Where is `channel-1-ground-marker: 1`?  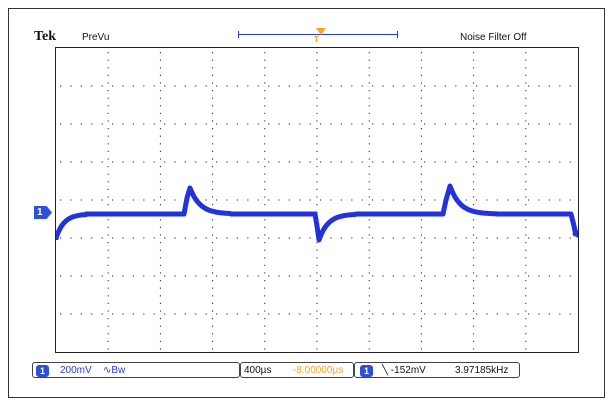
channel-1-ground-marker: 1 is located at coordinates (43, 212).